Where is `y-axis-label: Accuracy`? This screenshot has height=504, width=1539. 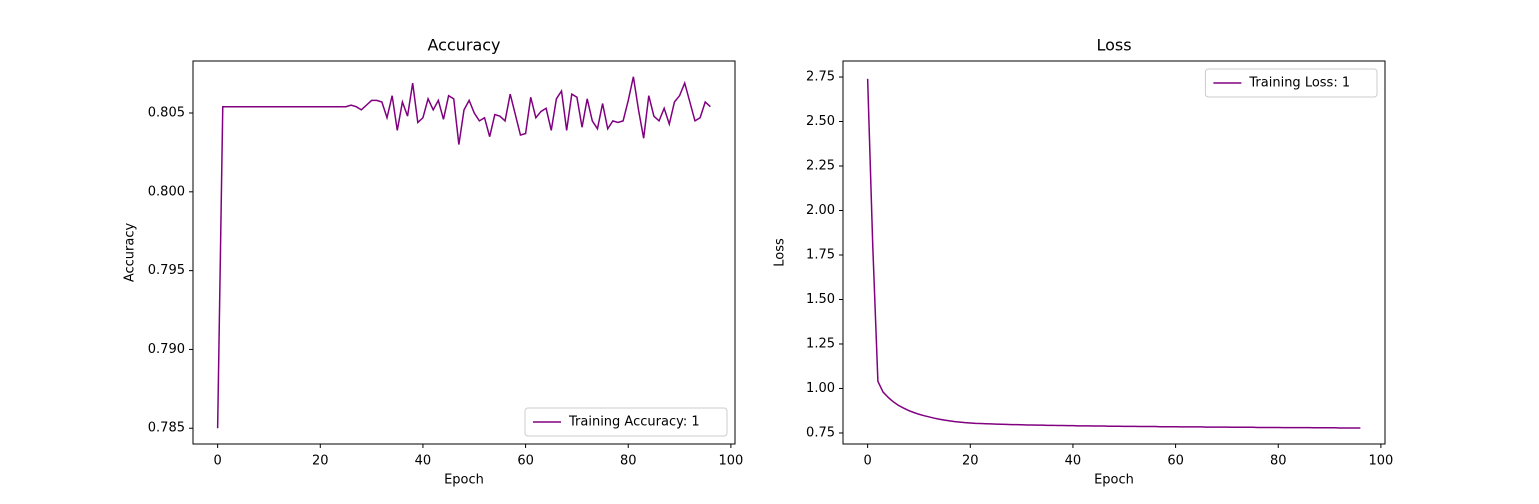 y-axis-label: Accuracy is located at coordinates (130, 253).